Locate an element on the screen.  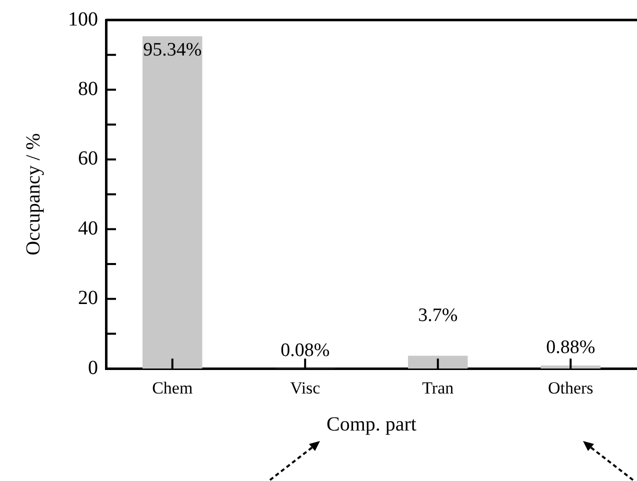
y-tick-label: 80 is located at coordinates (88, 89).